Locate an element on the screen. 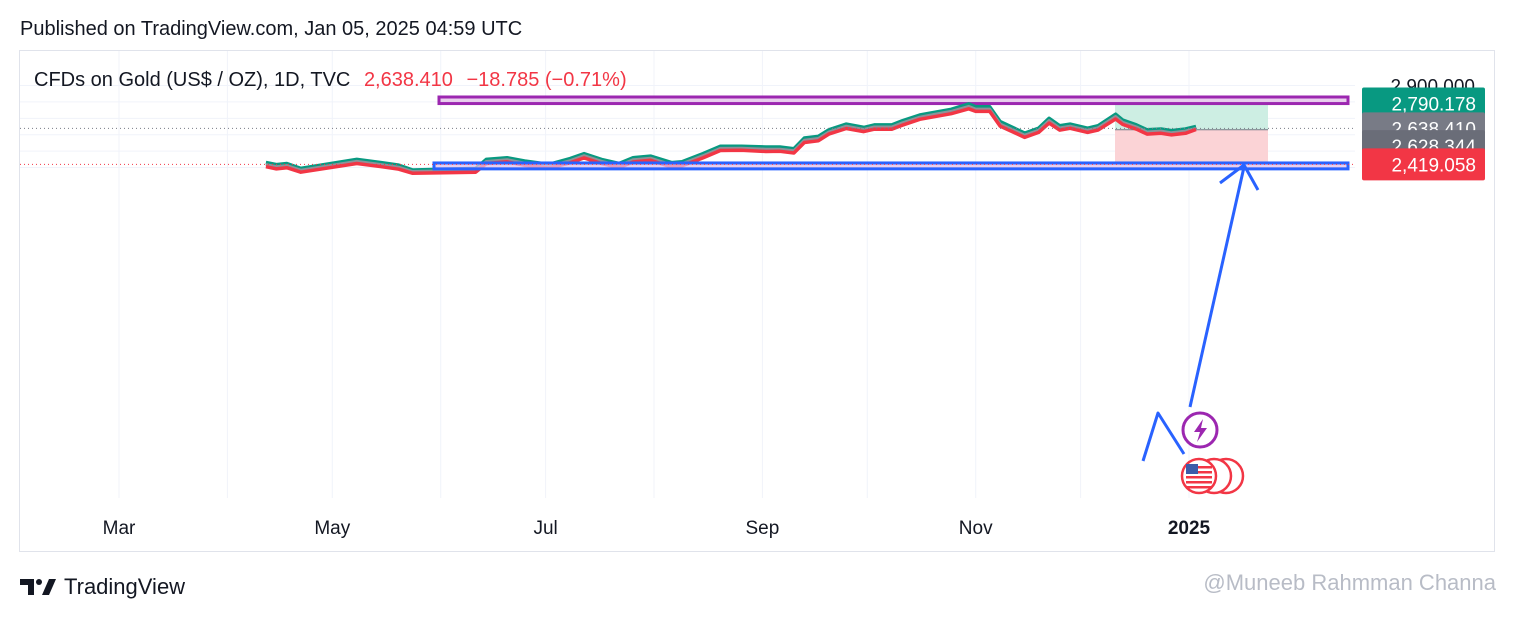 This screenshot has width=1514, height=619. series-high is located at coordinates (731, 137).